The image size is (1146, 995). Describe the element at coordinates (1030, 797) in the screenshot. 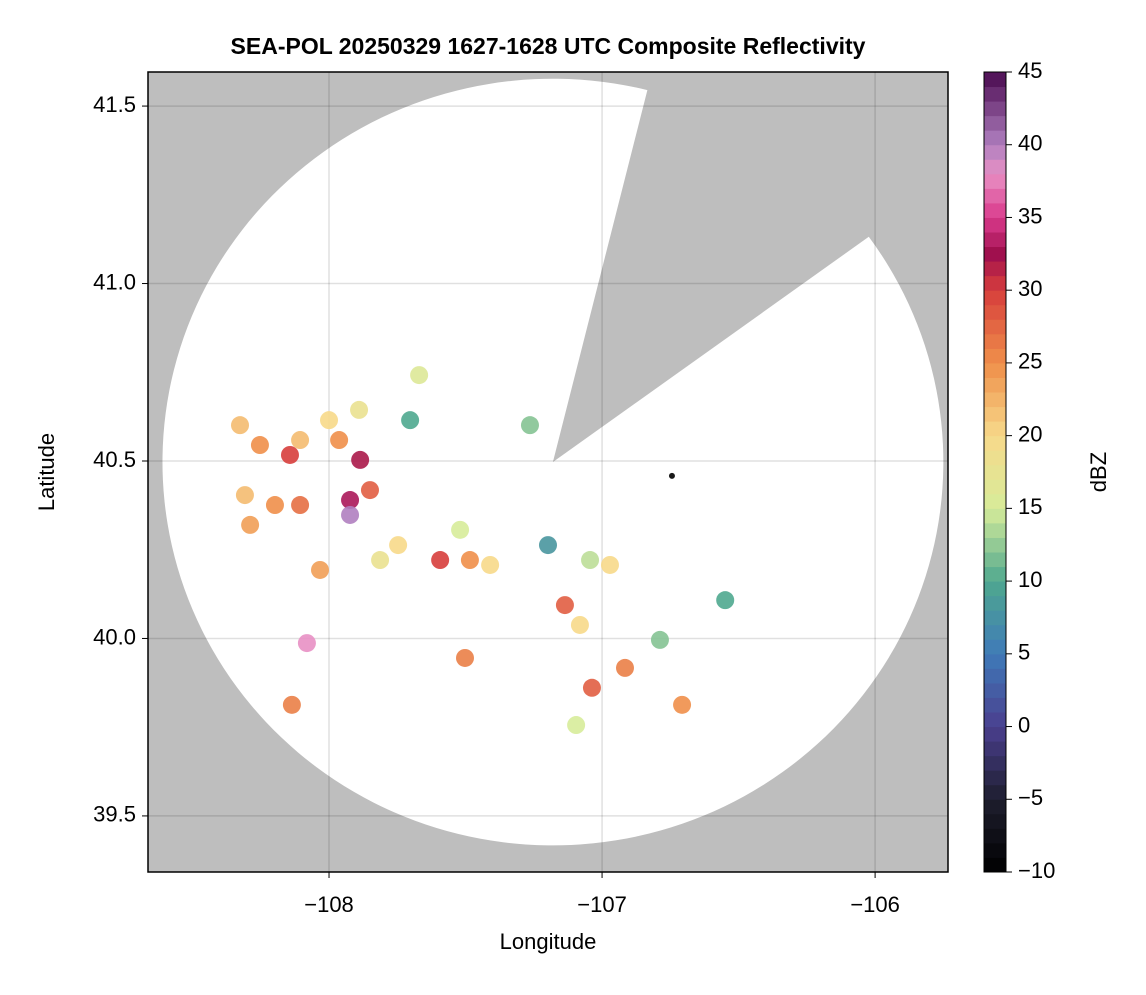

I see `colorbar-tick-label: −5` at that location.